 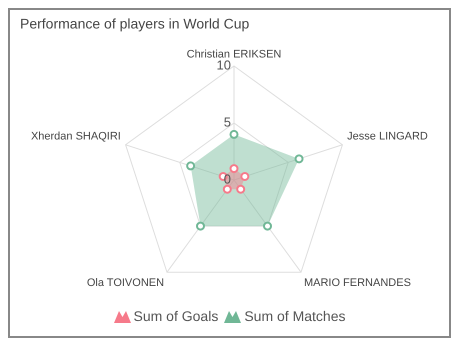 What do you see at coordinates (176, 316) in the screenshot?
I see `legend-label: Sum of Goals` at bounding box center [176, 316].